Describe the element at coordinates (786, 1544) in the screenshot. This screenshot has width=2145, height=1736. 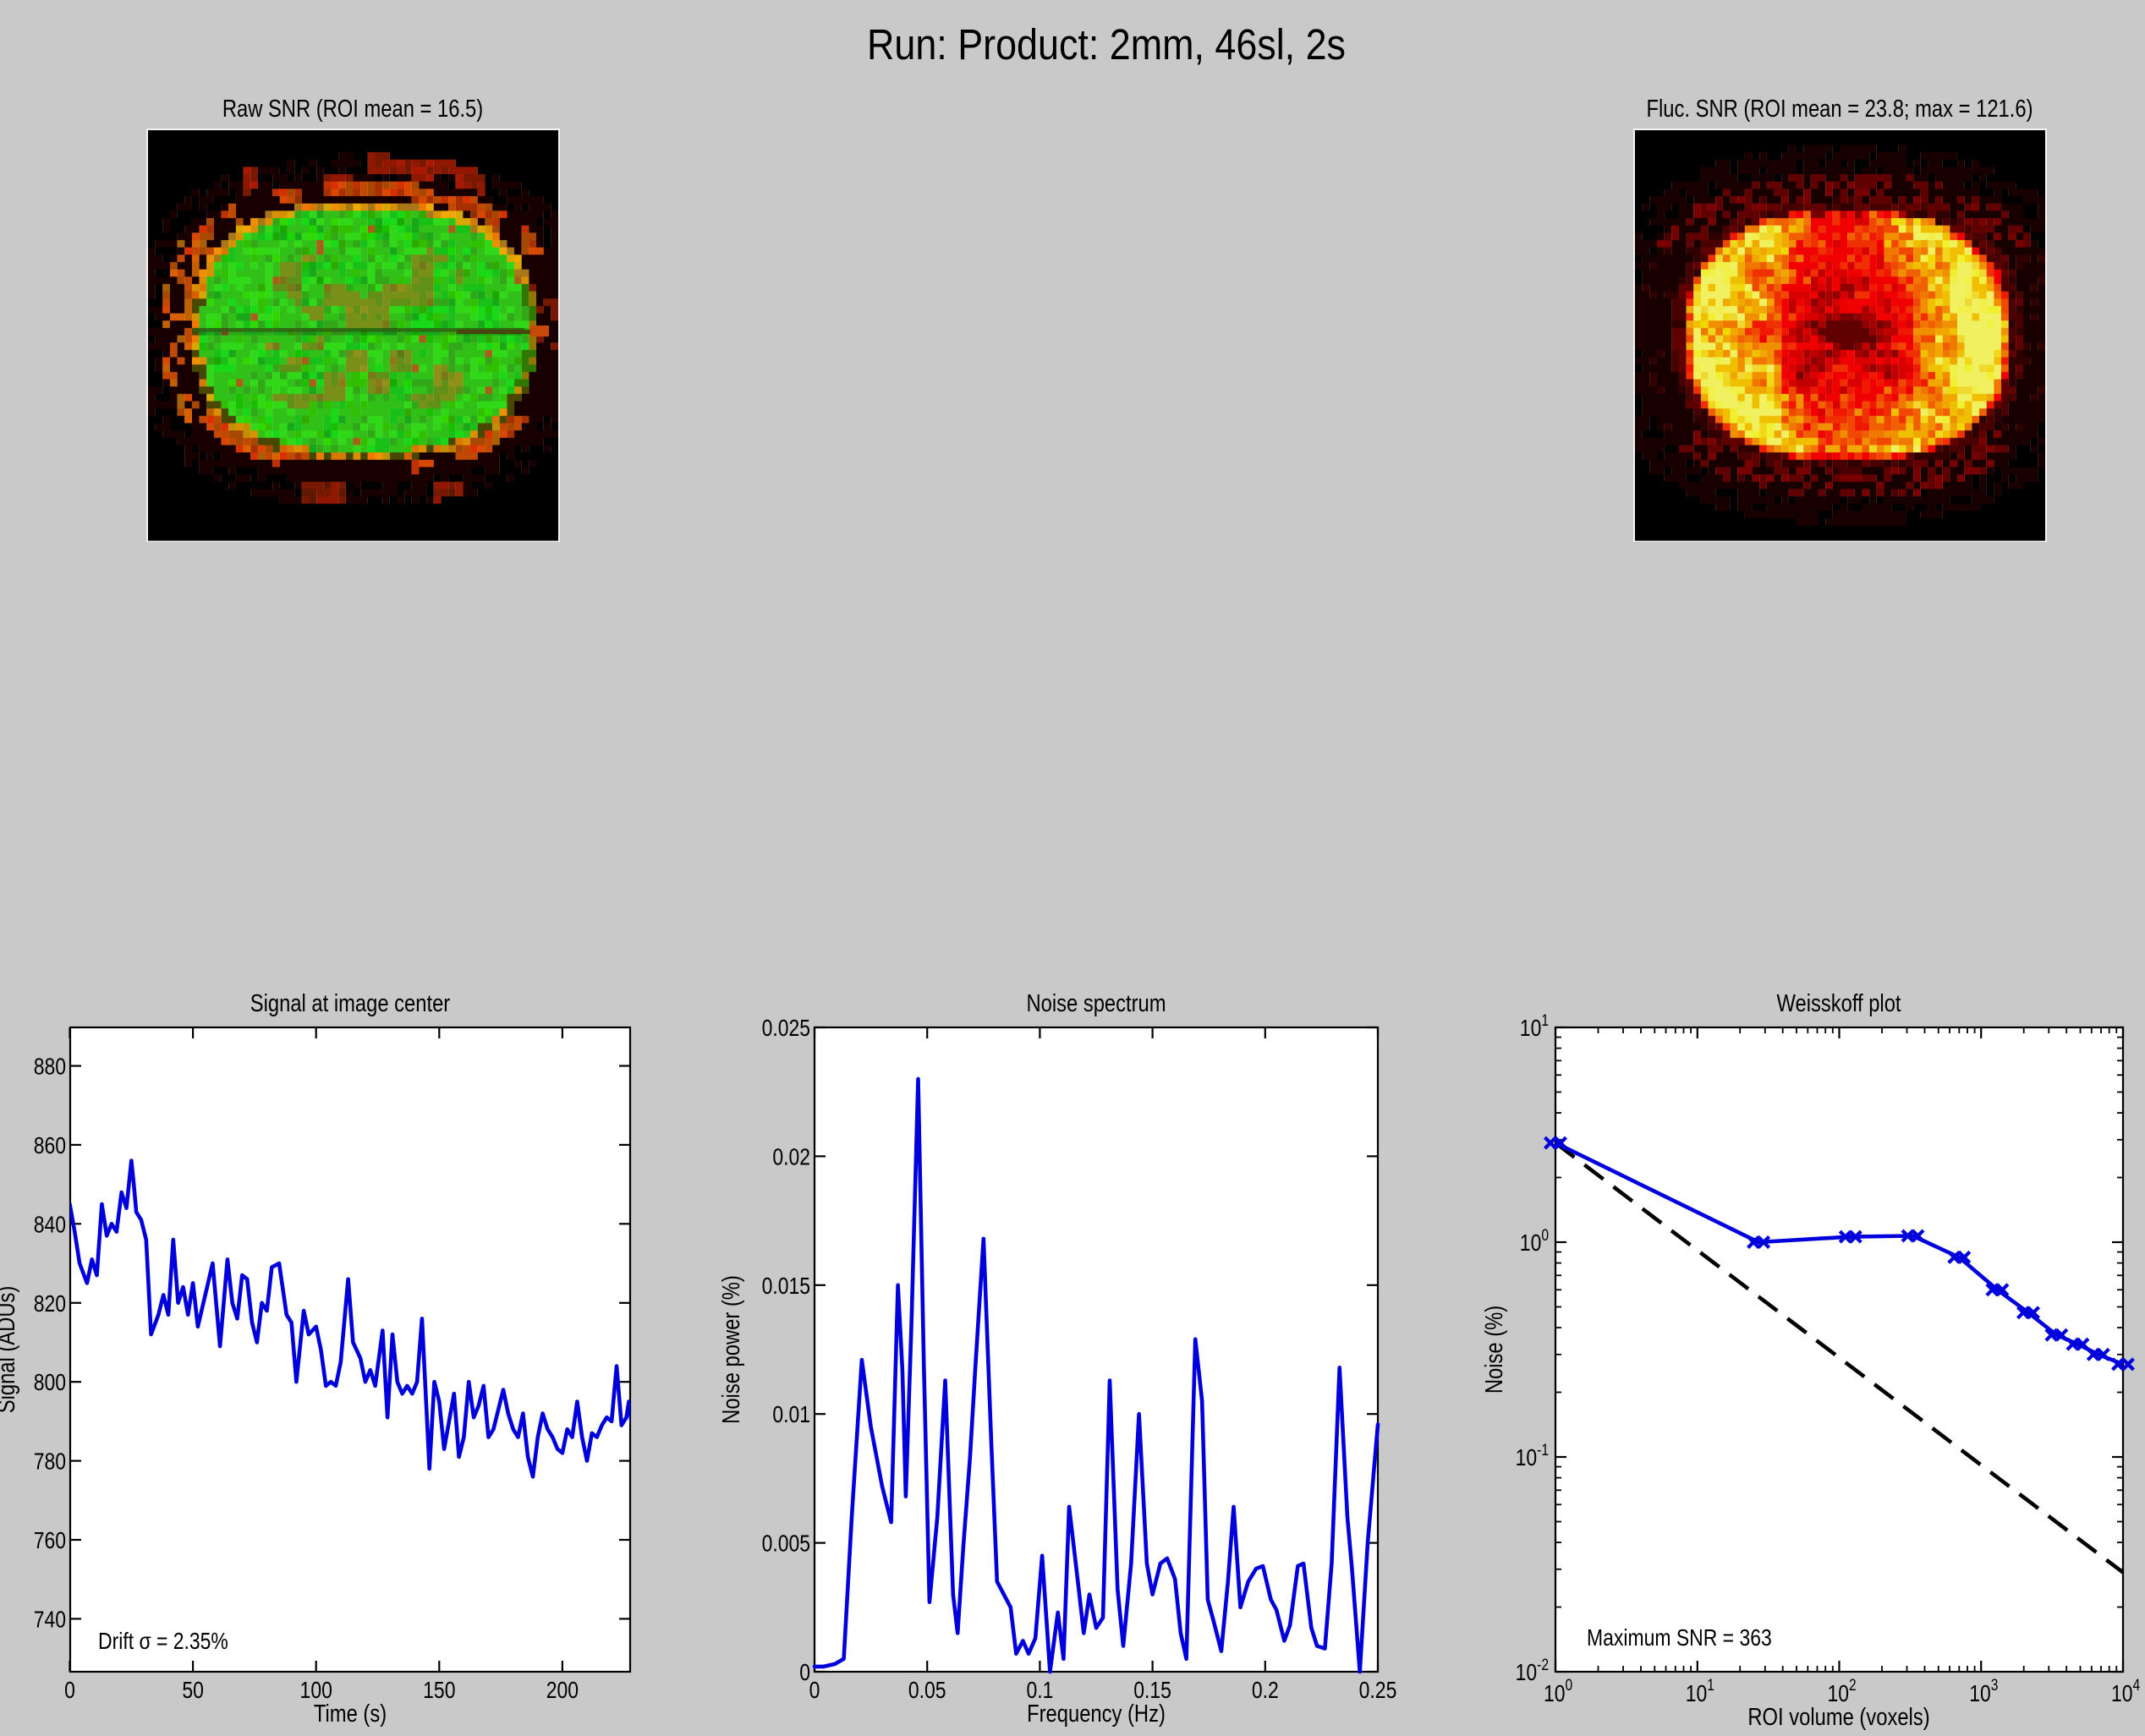
I see `svg-text: 0.005` at that location.